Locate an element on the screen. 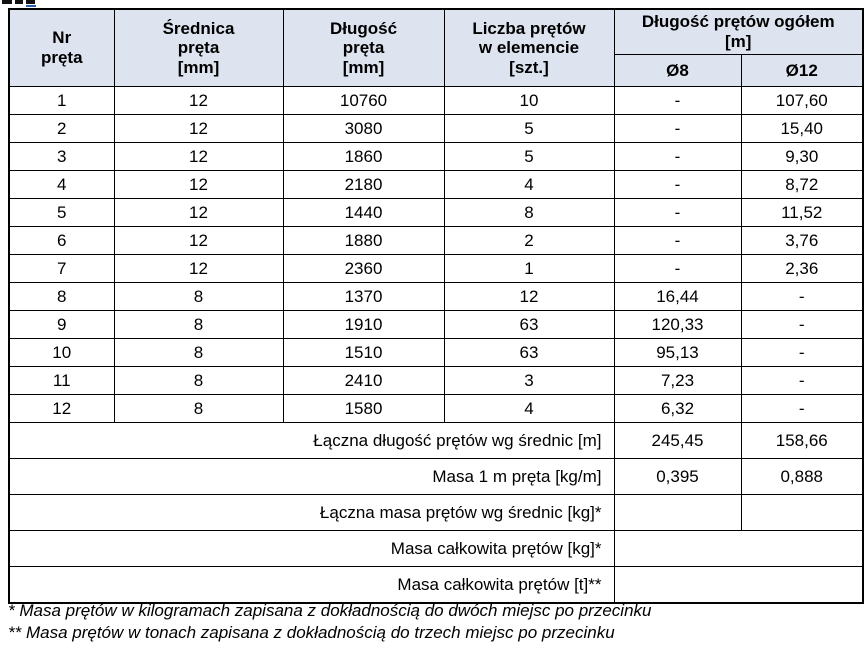  summary-label: Masa całkowita prętów [kg]* is located at coordinates (311, 548).